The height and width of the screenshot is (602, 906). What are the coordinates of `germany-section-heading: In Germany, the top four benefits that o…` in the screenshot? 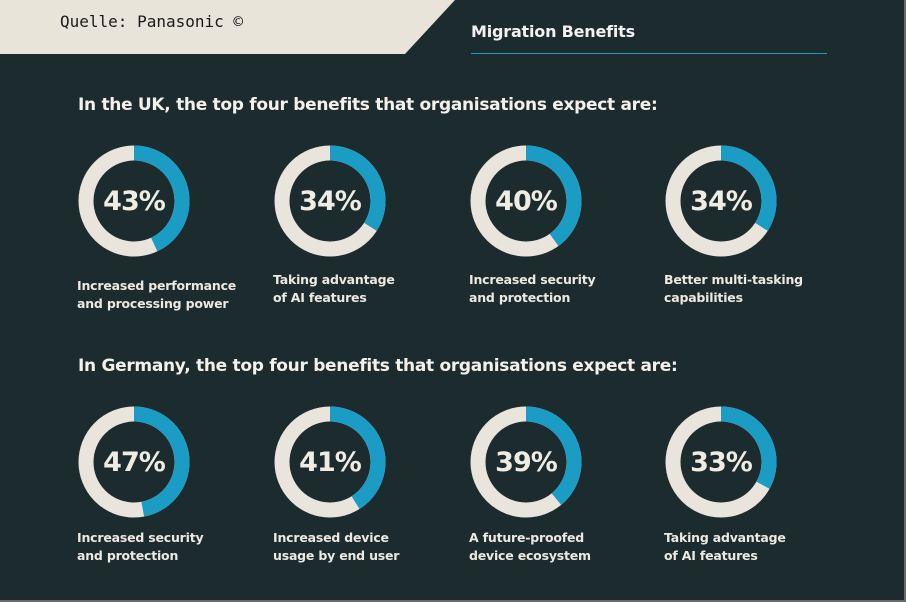 It's located at (378, 366).